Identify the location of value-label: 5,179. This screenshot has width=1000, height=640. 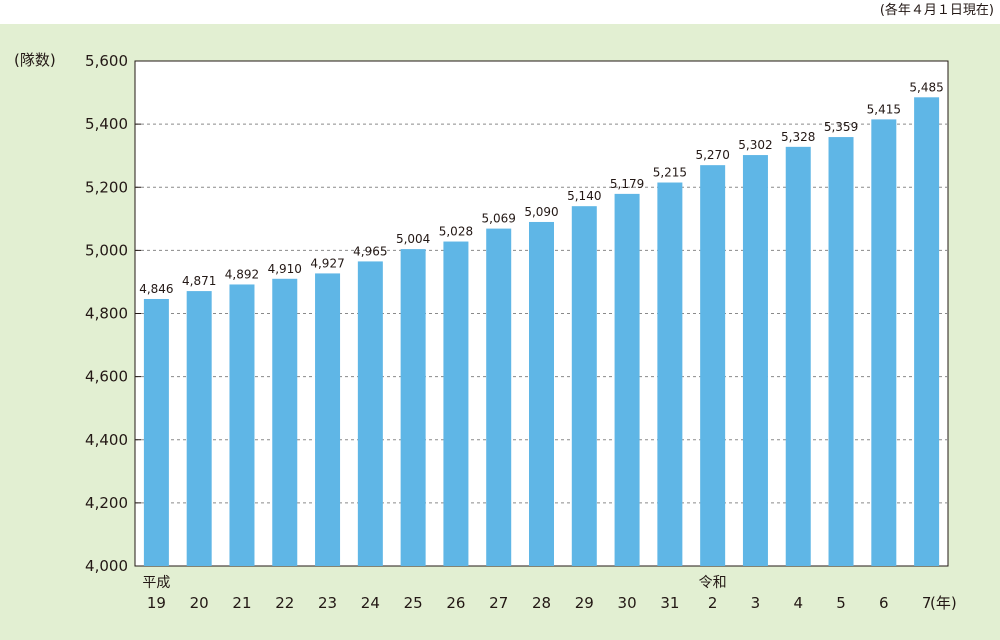
(627, 184).